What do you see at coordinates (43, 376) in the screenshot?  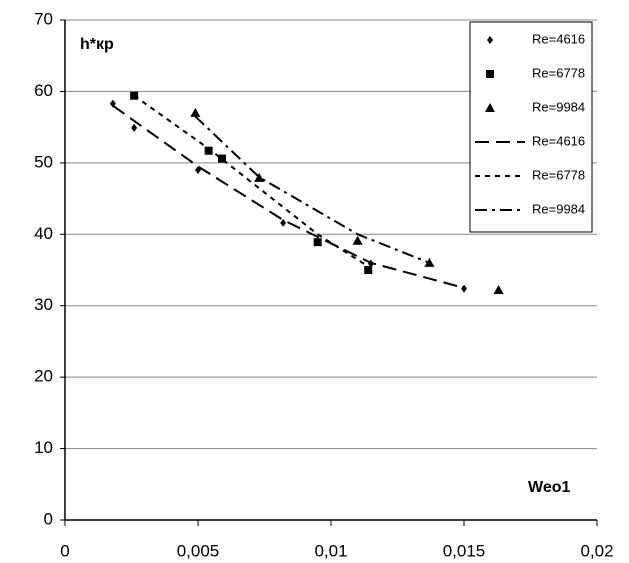 I see `y-tick-label: 20` at bounding box center [43, 376].